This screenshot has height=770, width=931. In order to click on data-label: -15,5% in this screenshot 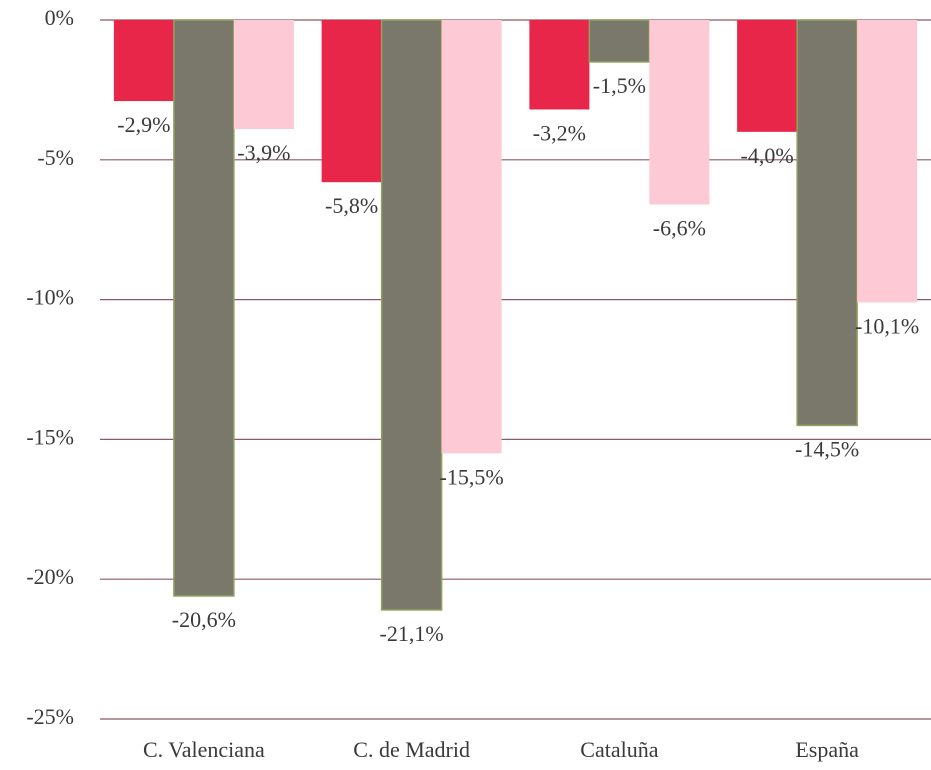, I will do `click(472, 476)`.